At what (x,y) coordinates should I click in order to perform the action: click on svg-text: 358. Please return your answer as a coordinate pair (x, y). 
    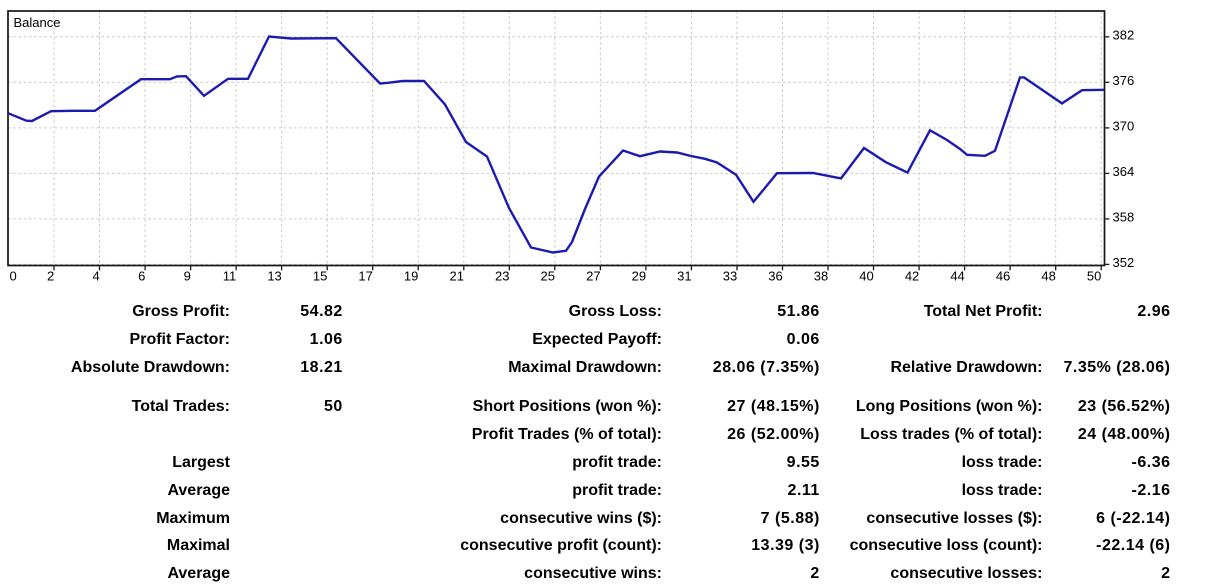
    Looking at the image, I should click on (1124, 217).